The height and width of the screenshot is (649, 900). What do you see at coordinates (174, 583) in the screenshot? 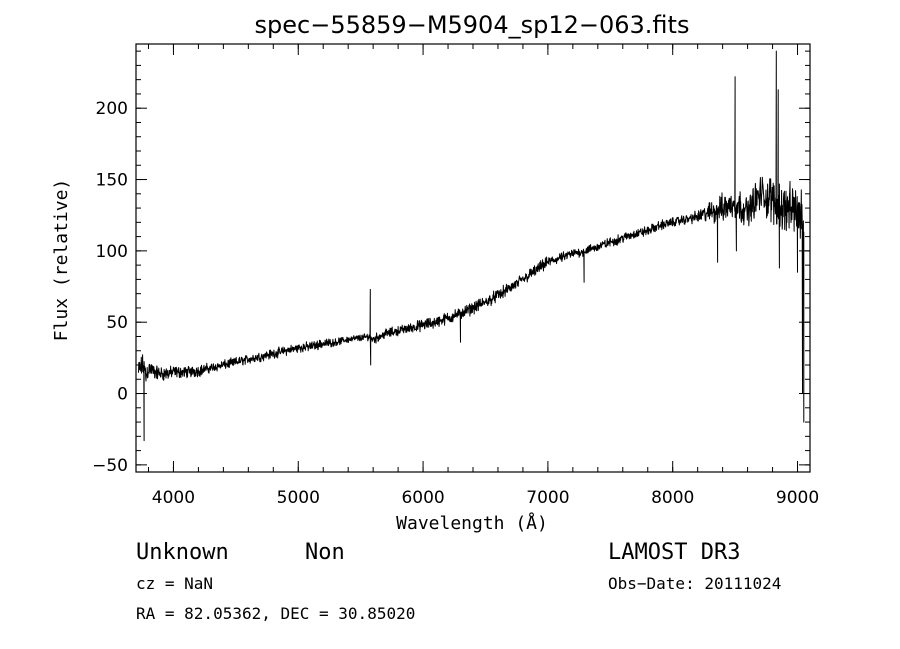
I see `redshift: cz = NaN` at bounding box center [174, 583].